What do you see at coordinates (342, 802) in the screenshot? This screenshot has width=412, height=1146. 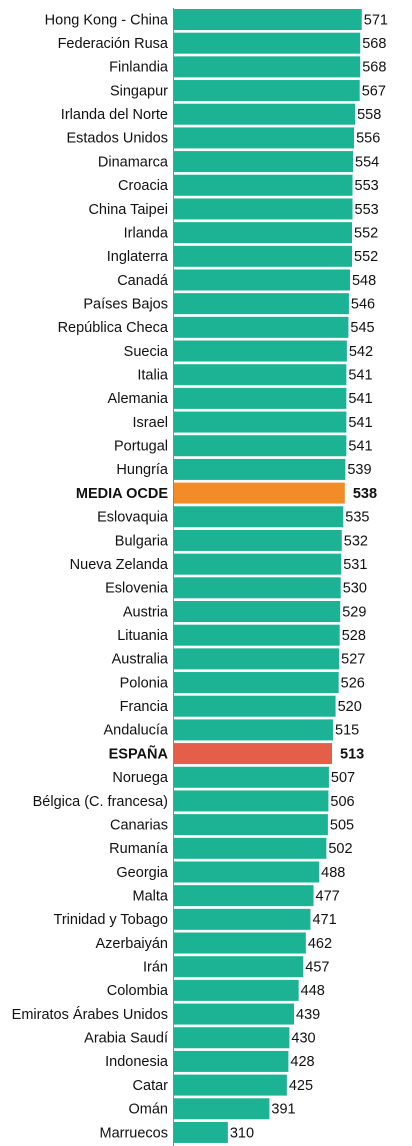 I see `value-label: 506` at bounding box center [342, 802].